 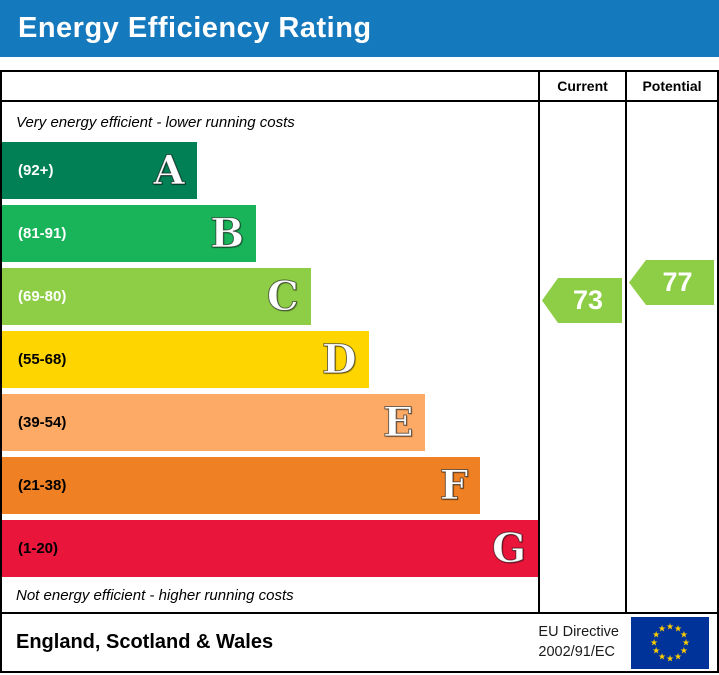 What do you see at coordinates (185, 359) in the screenshot?
I see `band-d: (55-68) D` at bounding box center [185, 359].